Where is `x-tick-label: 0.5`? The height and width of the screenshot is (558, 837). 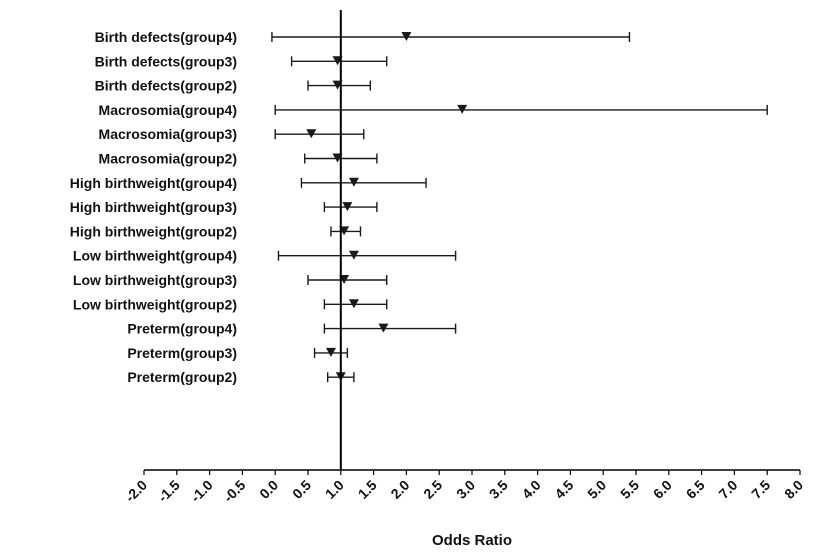
x-tick-label: 0.5 is located at coordinates (301, 489).